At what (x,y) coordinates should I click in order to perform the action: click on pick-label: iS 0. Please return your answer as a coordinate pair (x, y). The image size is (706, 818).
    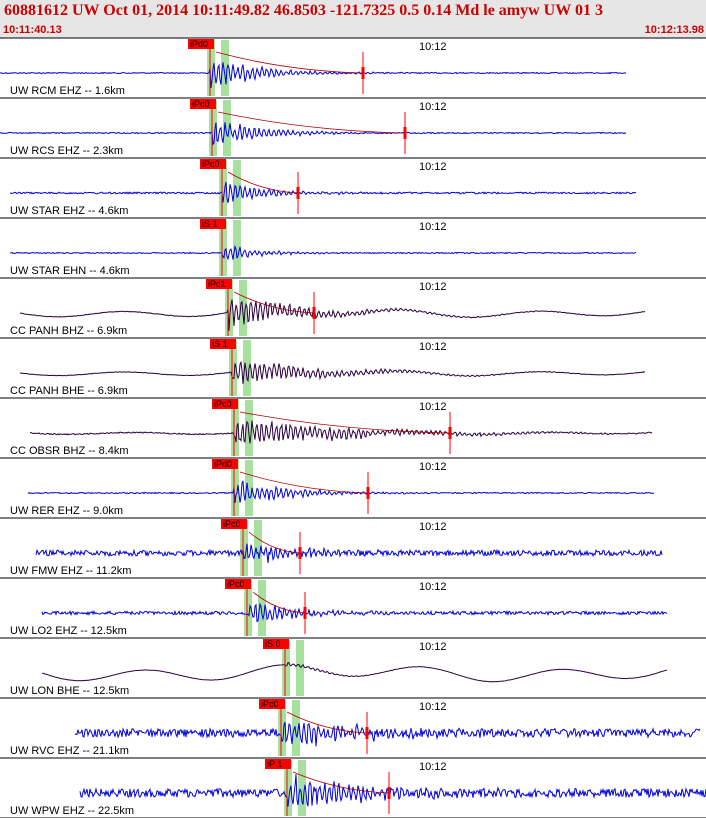
    Looking at the image, I should click on (273, 644).